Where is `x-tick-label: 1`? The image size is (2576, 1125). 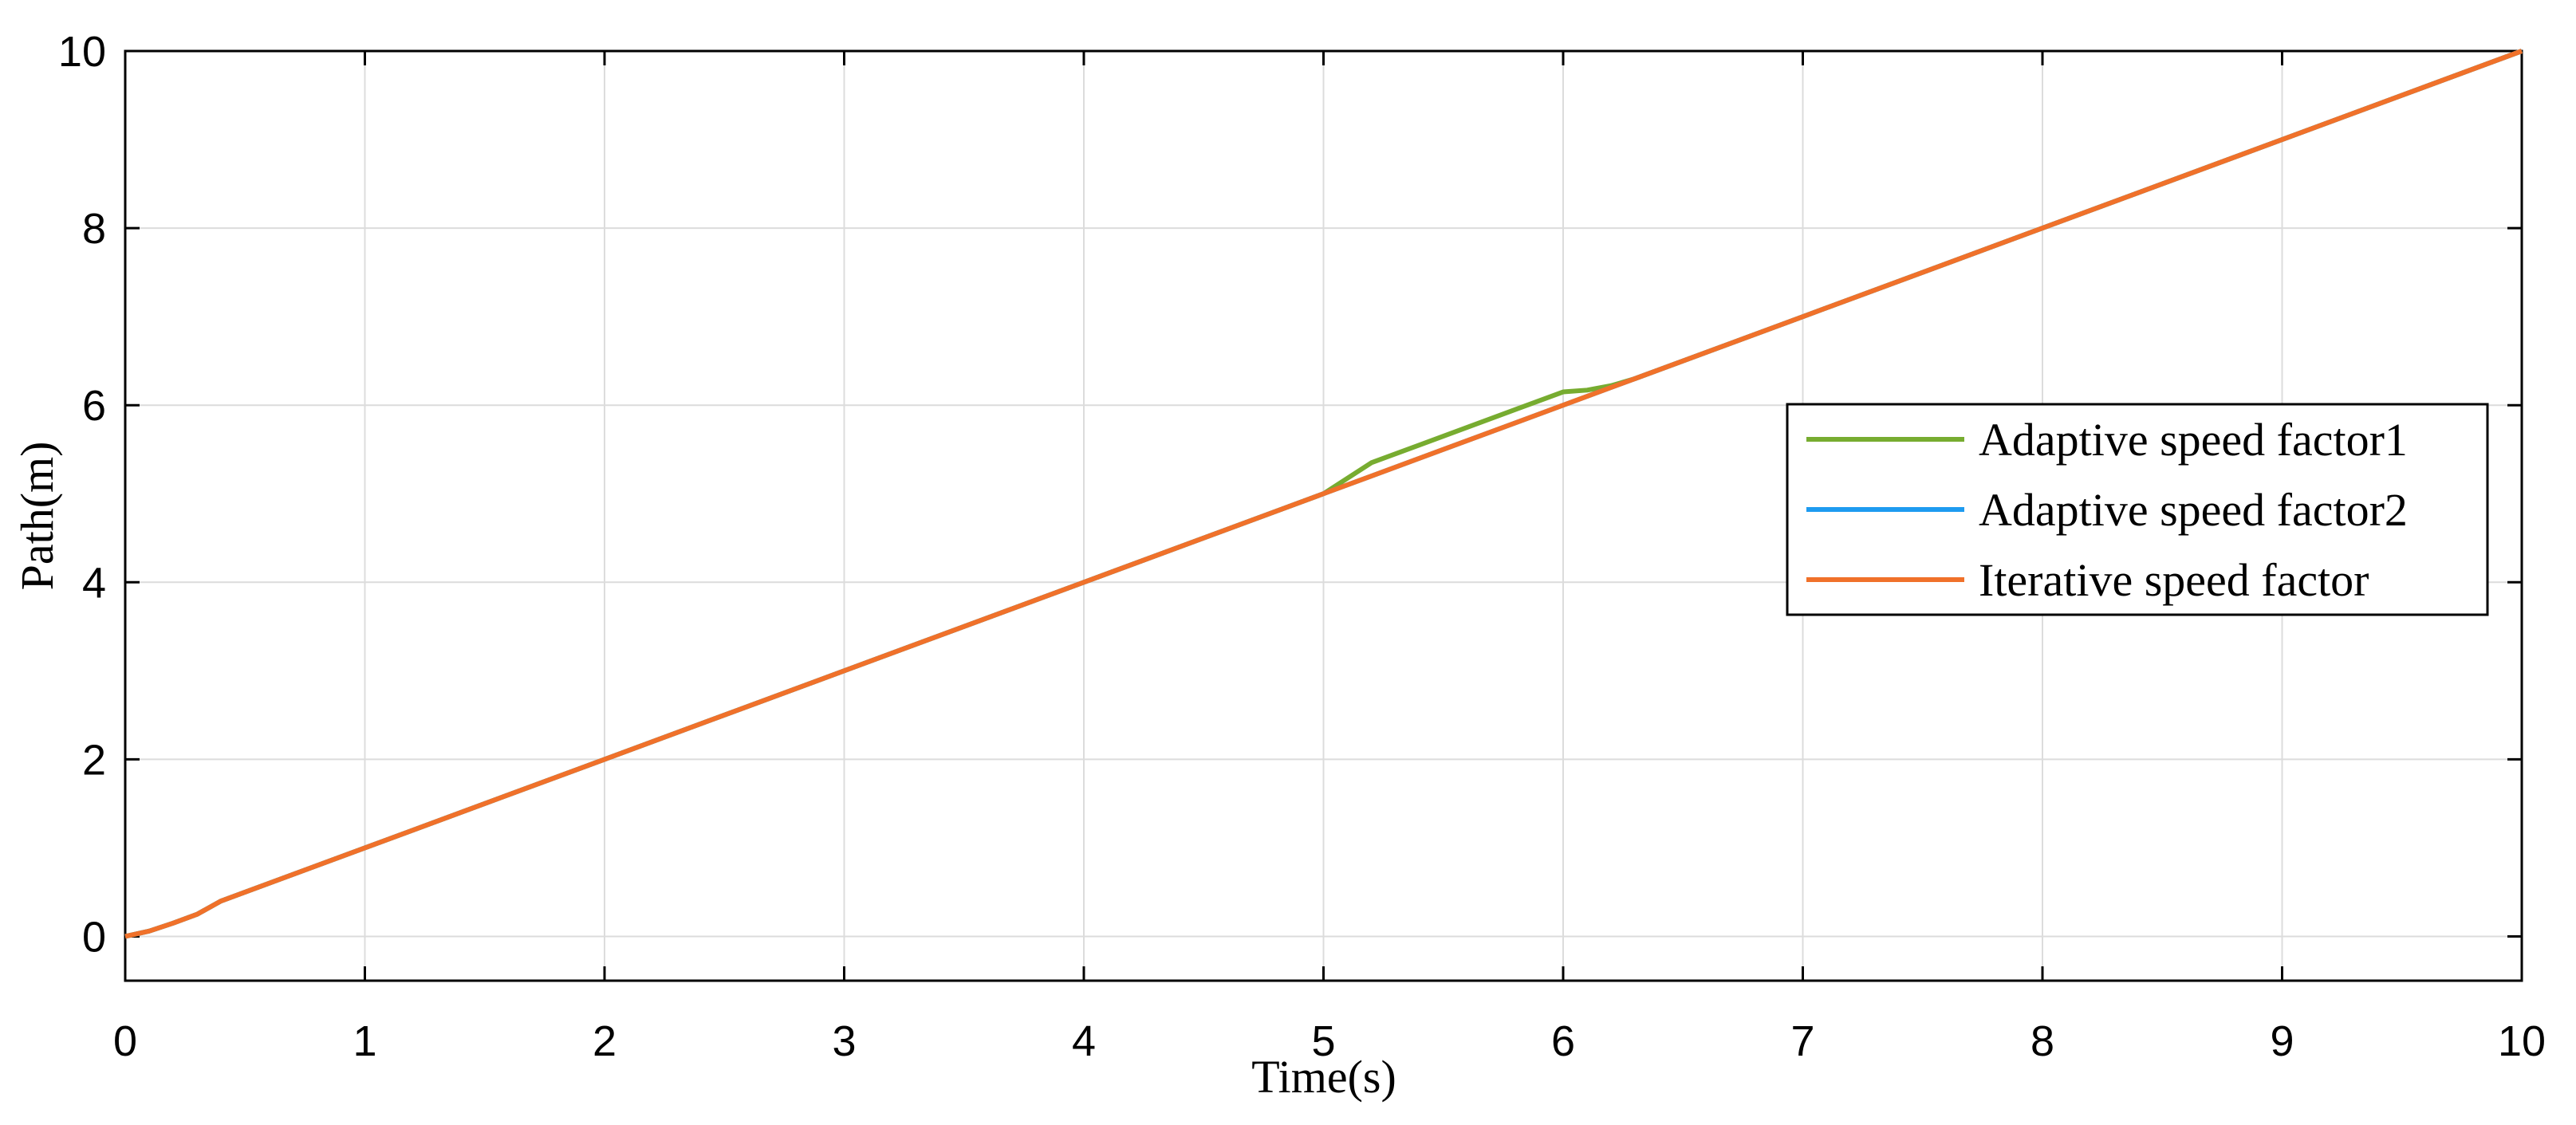 x-tick-label: 1 is located at coordinates (364, 1041).